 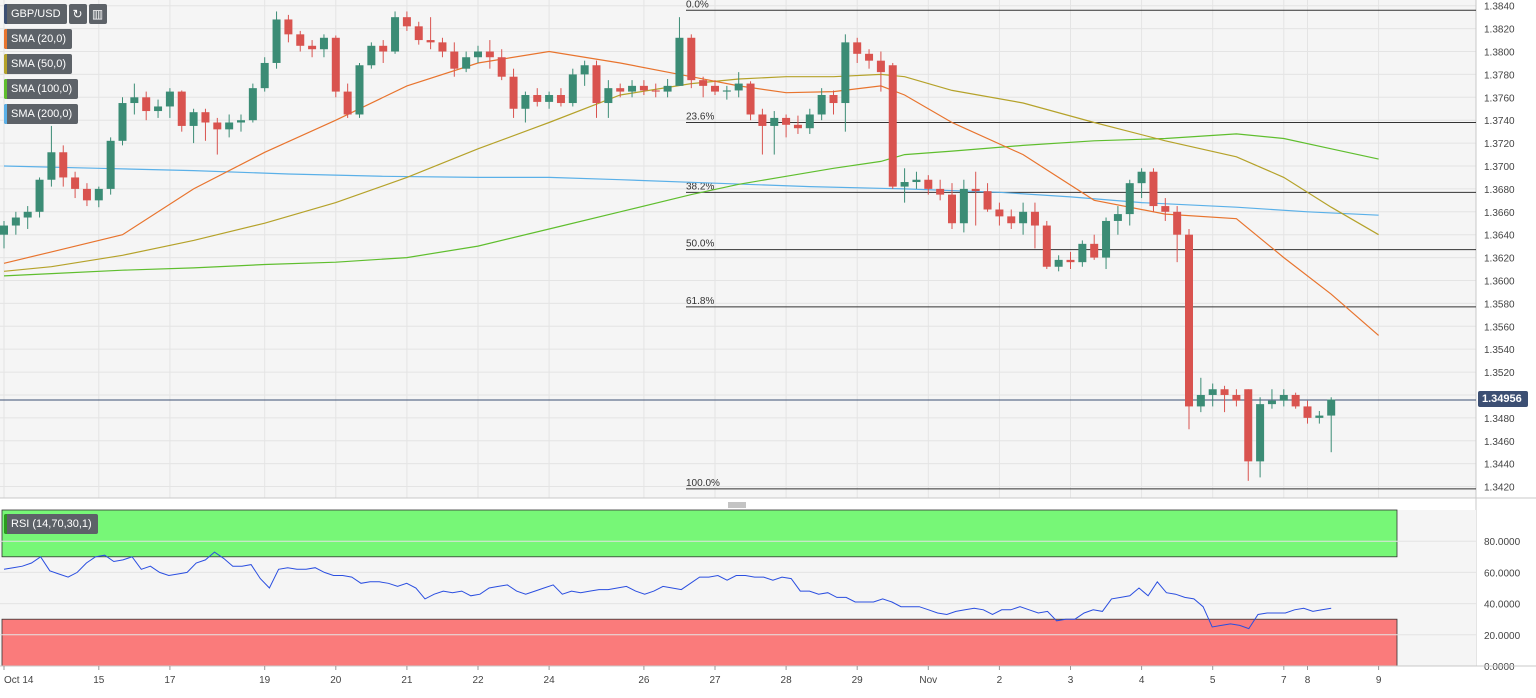 I want to click on sma50-tag: SMA (50,0), so click(x=38, y=64).